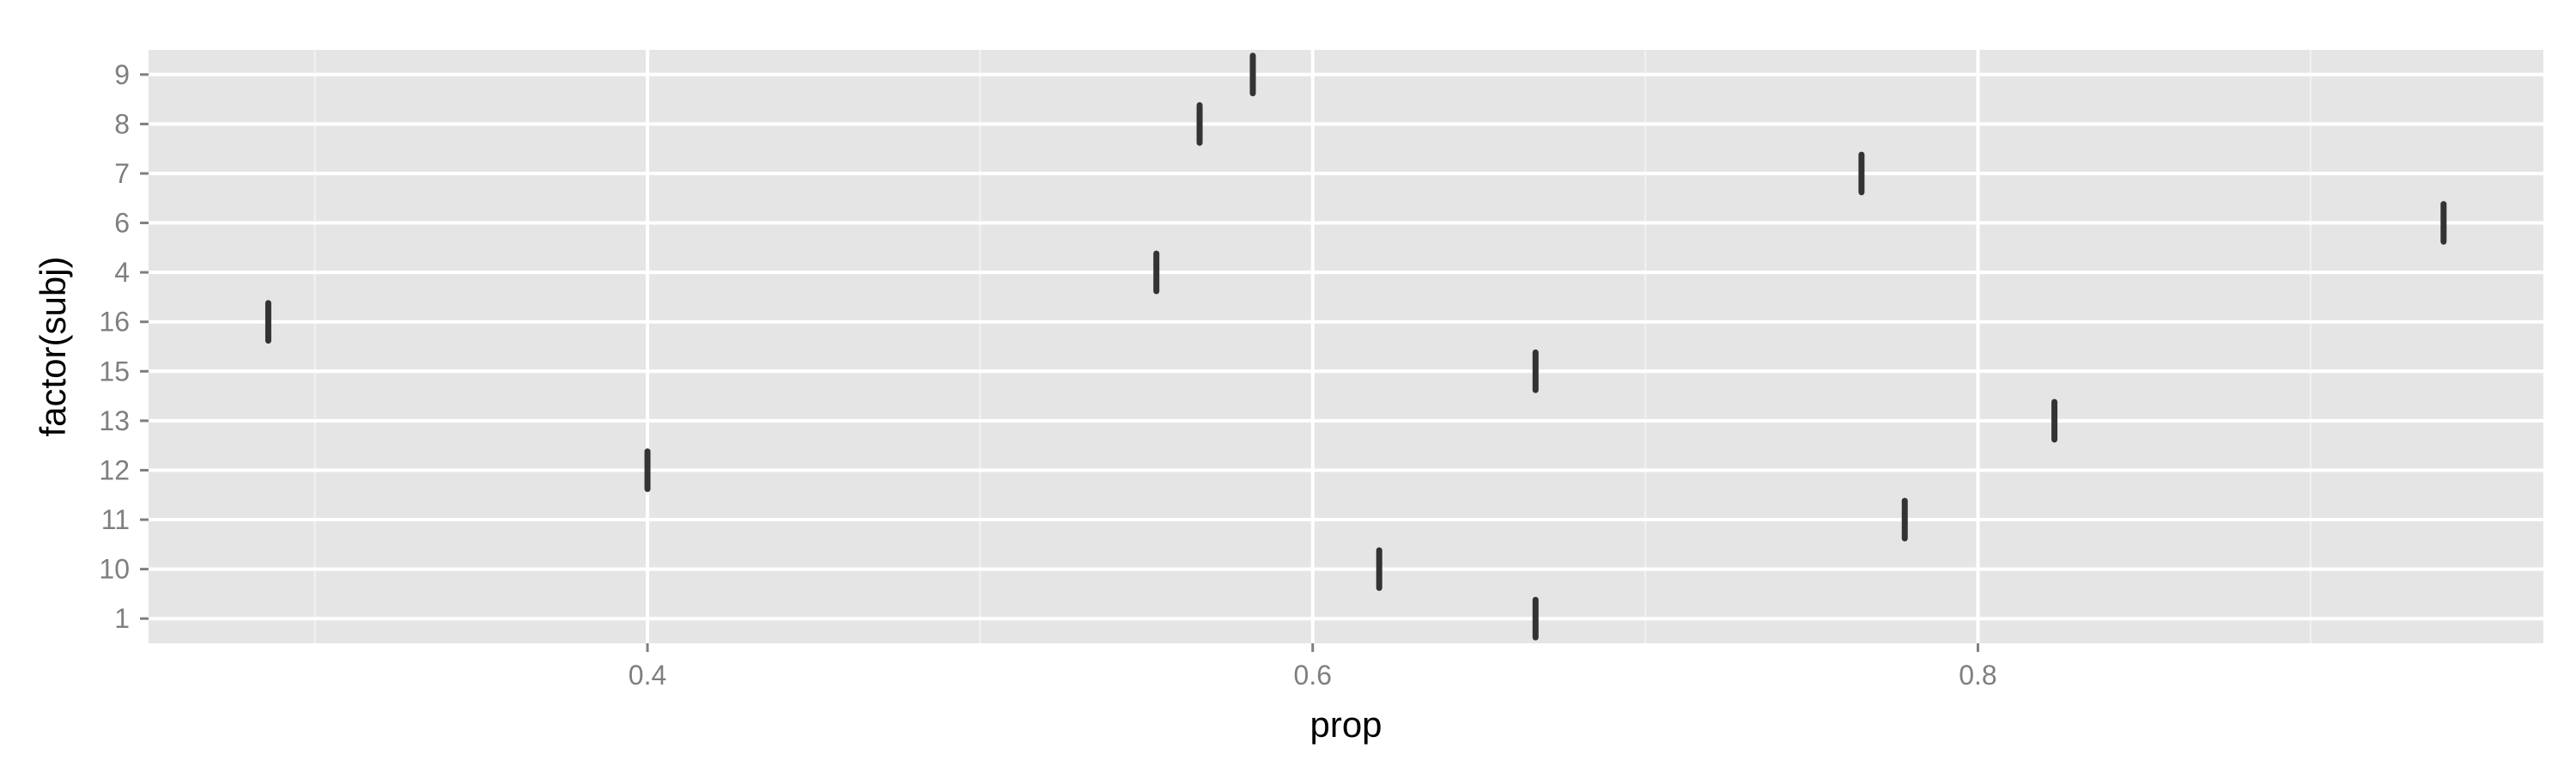  Describe the element at coordinates (114, 469) in the screenshot. I see `y-tick-label: 12` at that location.